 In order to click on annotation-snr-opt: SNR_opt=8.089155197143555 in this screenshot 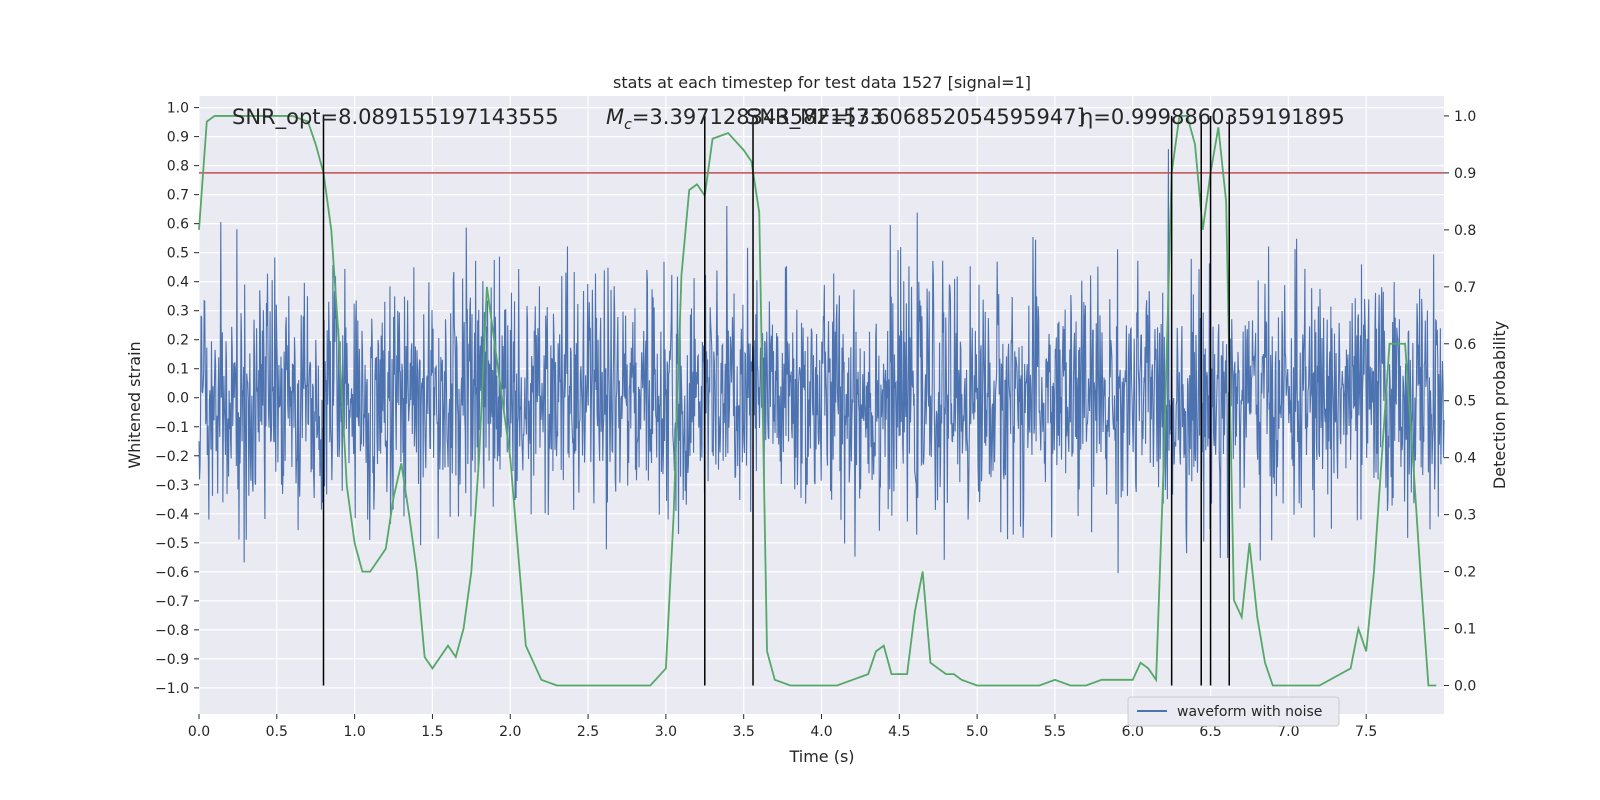, I will do `click(395, 117)`.